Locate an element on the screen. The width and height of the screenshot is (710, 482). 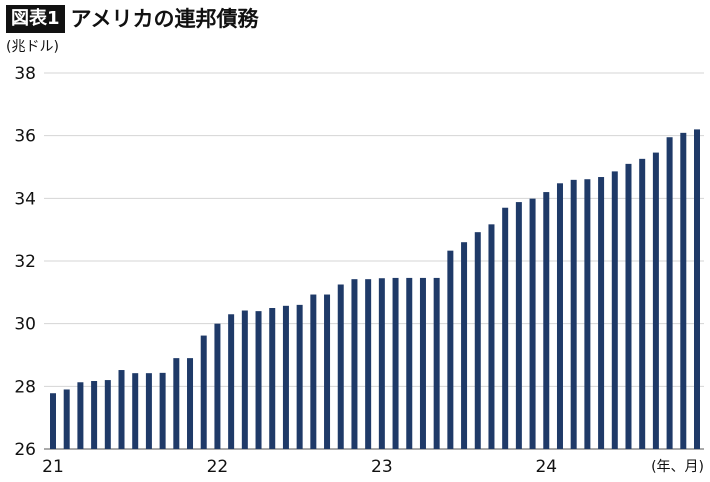
figure-number-badge: 図表1 is located at coordinates (35, 19).